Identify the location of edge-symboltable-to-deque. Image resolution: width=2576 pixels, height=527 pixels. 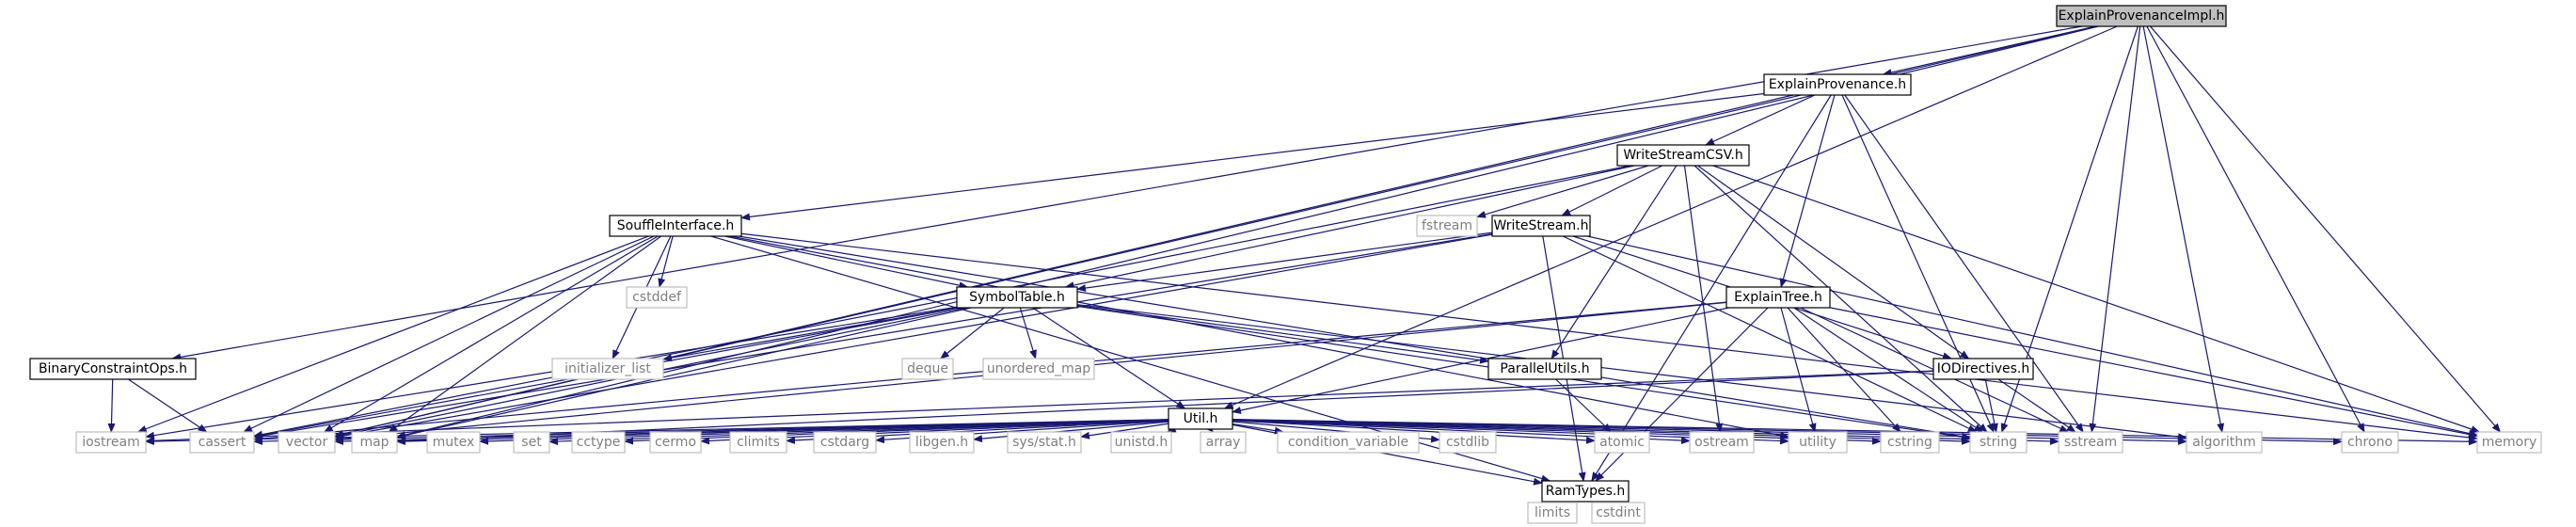
(972, 333).